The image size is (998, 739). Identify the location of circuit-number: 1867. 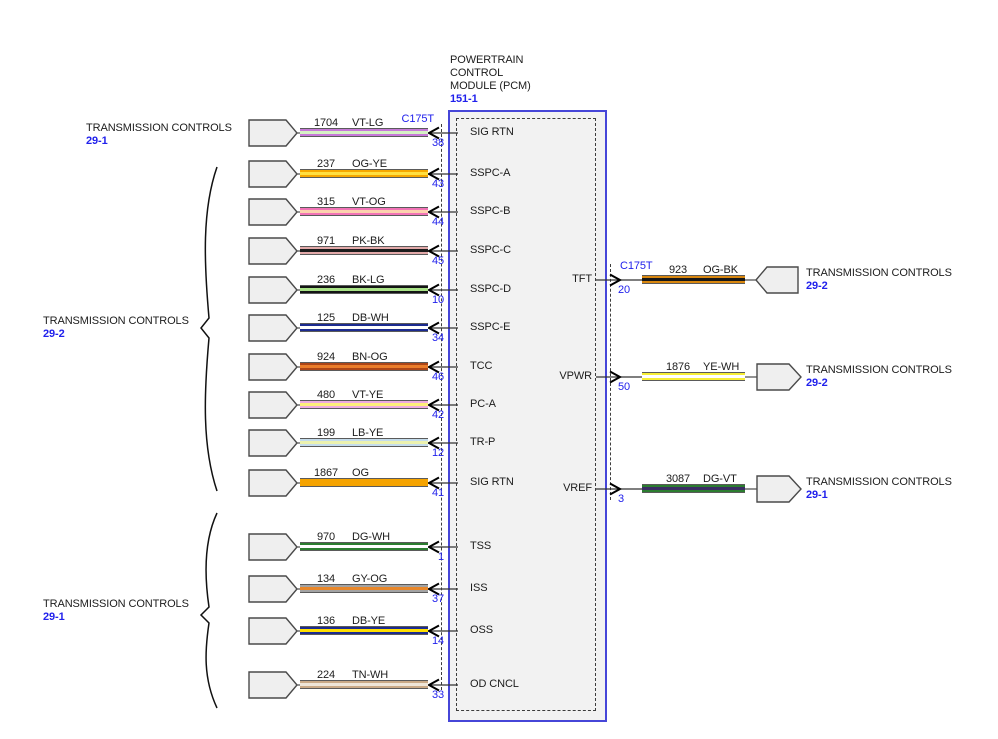
(326, 473).